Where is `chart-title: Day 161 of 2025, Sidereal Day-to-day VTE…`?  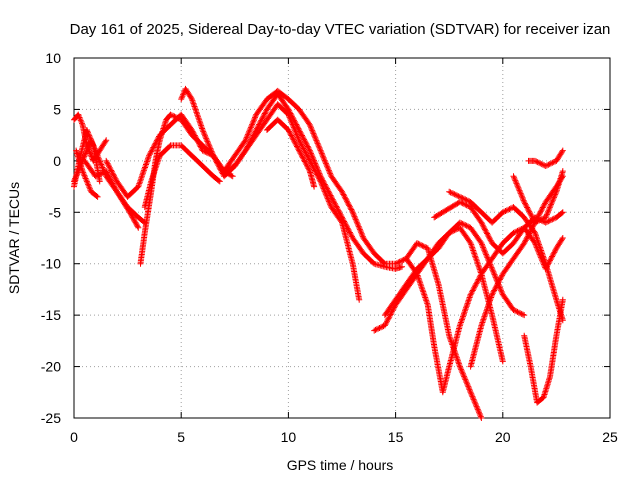 chart-title: Day 161 of 2025, Sidereal Day-to-day VTE… is located at coordinates (340, 29).